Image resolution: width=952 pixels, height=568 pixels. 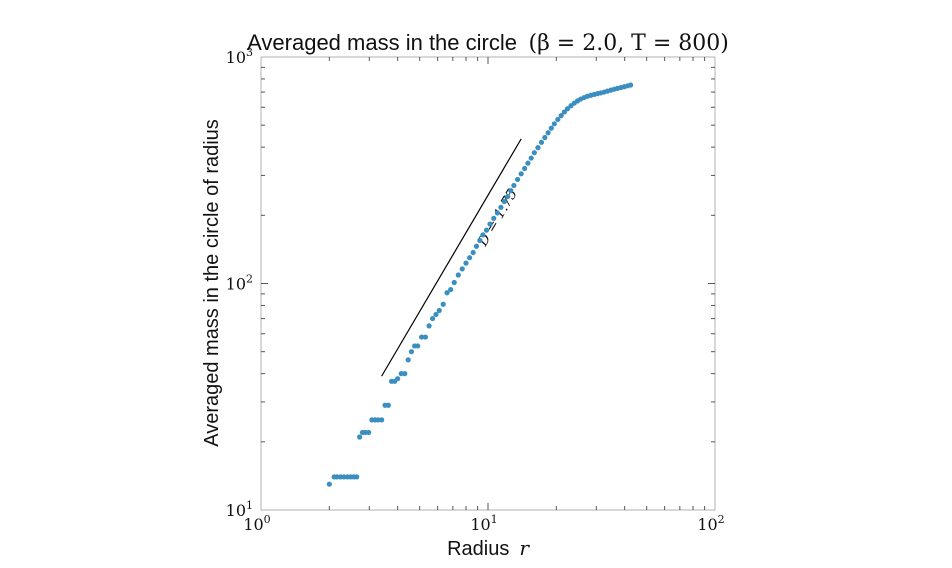 I want to click on reference-line, so click(x=451, y=257).